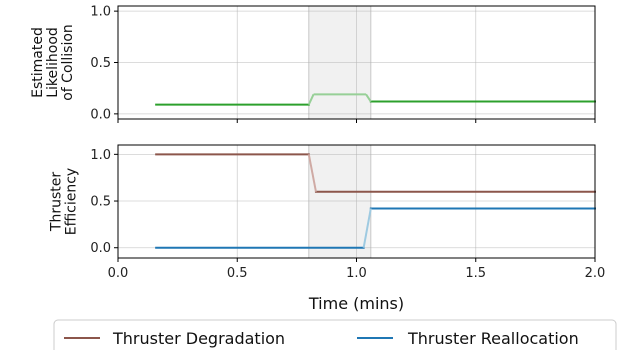  Describe the element at coordinates (57, 202) in the screenshot. I see `y-axis-title-line: Thruster` at that location.